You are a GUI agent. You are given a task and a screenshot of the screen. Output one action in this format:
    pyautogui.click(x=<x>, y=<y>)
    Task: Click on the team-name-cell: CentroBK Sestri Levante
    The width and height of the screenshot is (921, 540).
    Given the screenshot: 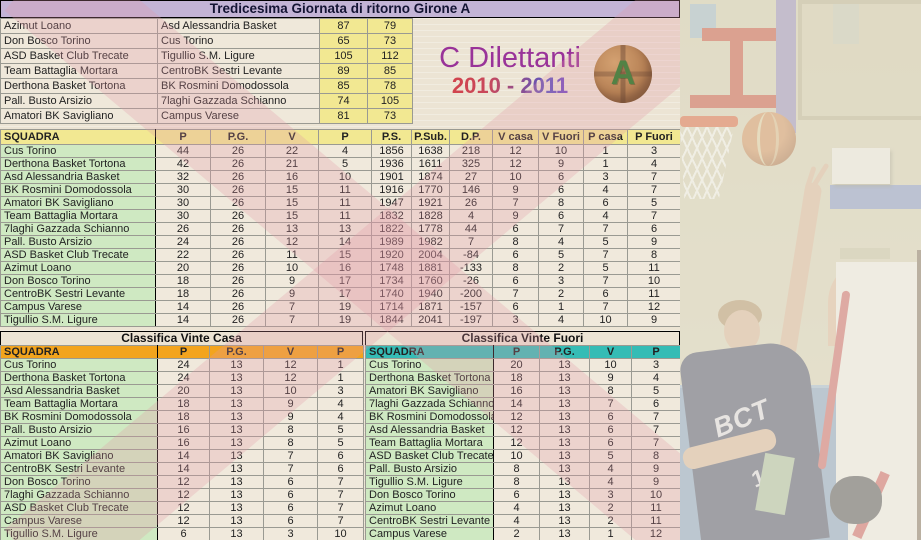 What is the action you would take?
    pyautogui.click(x=78, y=294)
    